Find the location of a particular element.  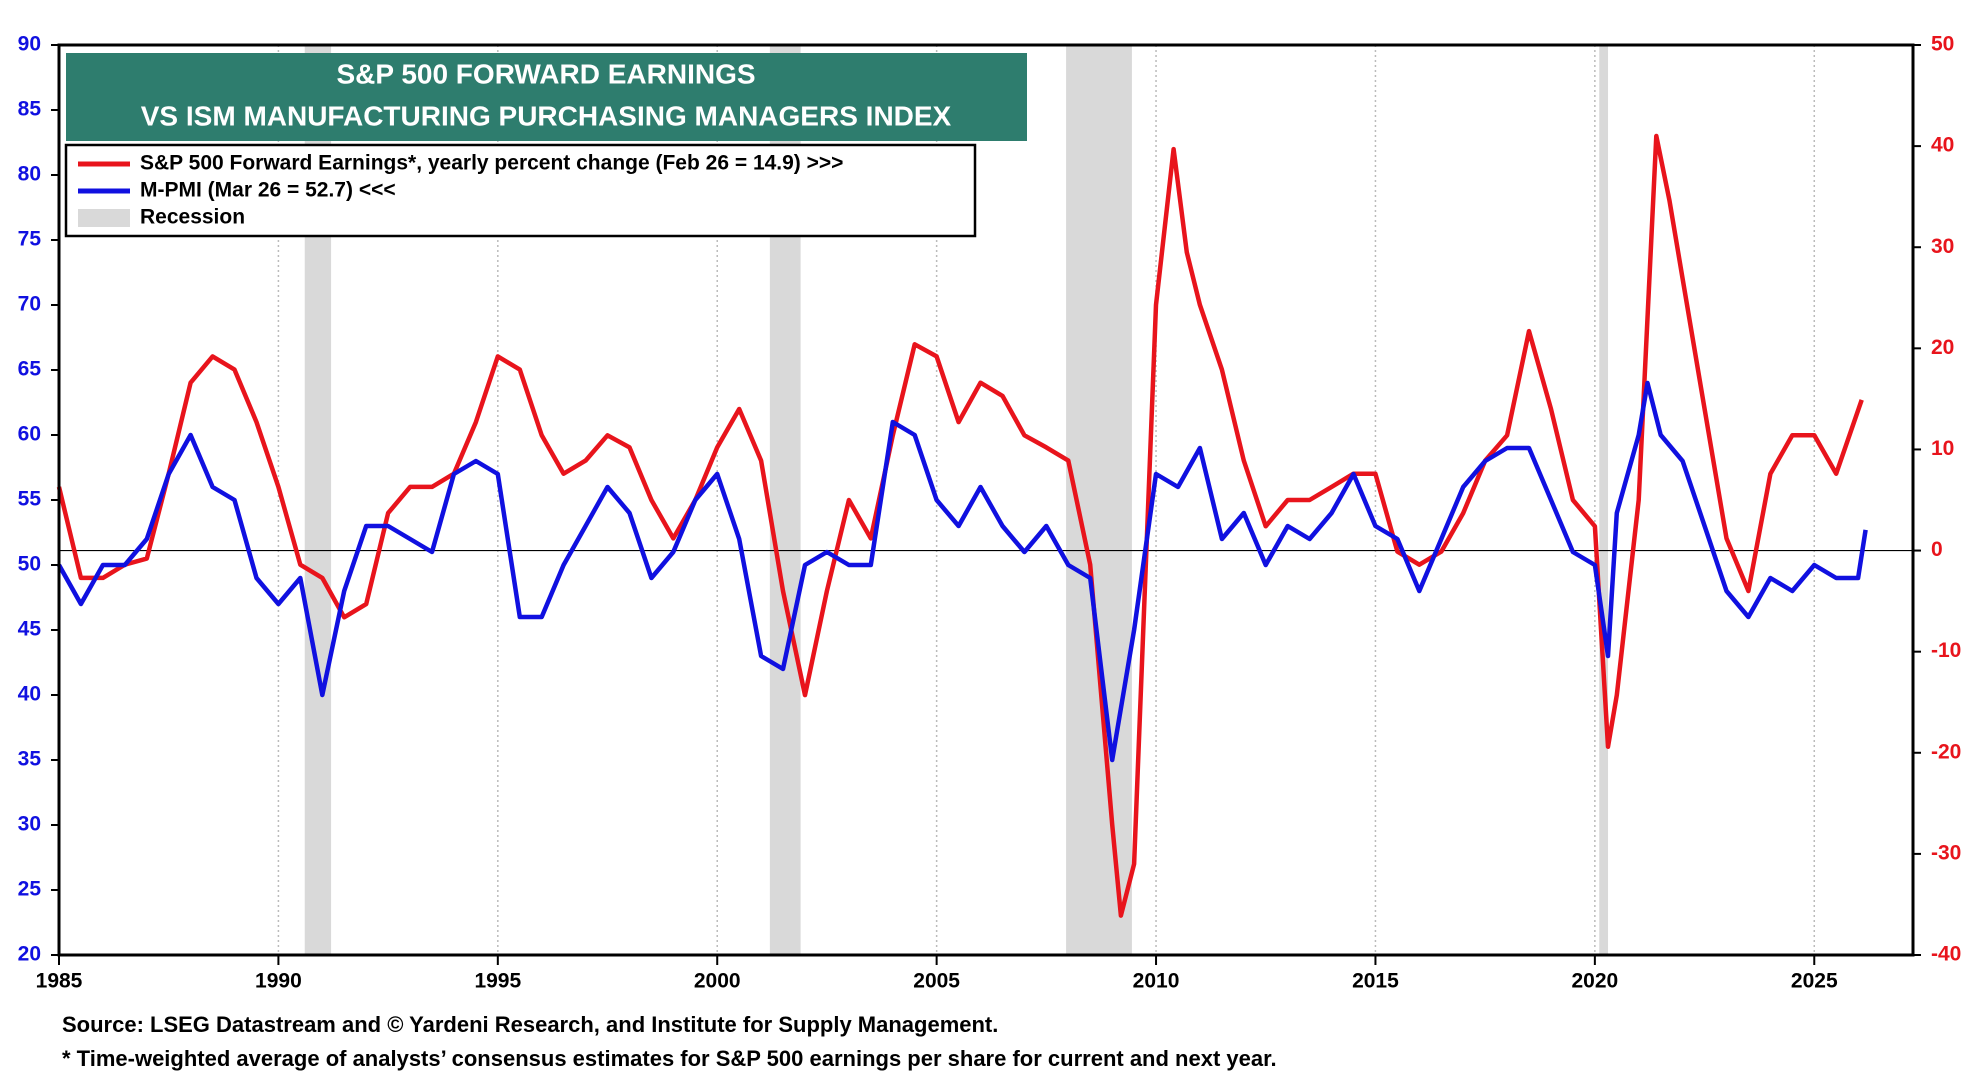

x-tick-label: 1985 is located at coordinates (59, 981).